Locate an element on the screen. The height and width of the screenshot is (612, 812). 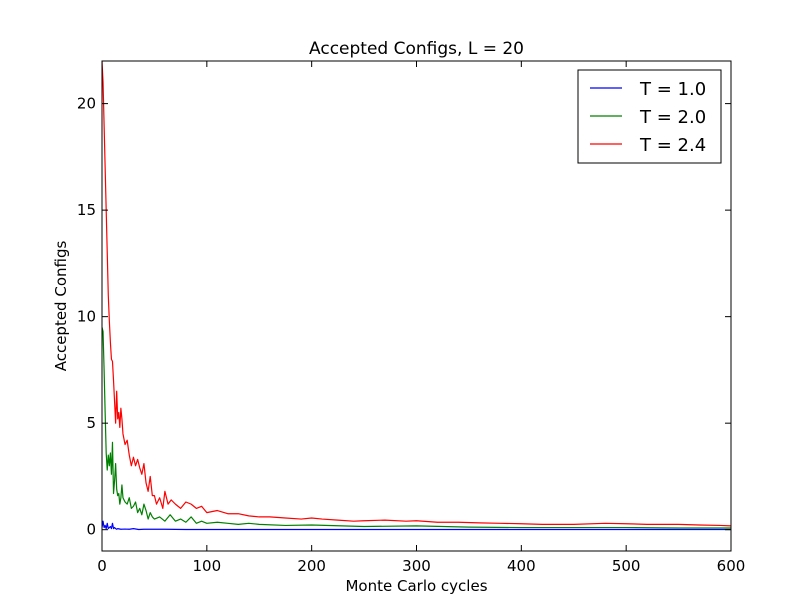
x-tick-label: 300 is located at coordinates (416, 566).